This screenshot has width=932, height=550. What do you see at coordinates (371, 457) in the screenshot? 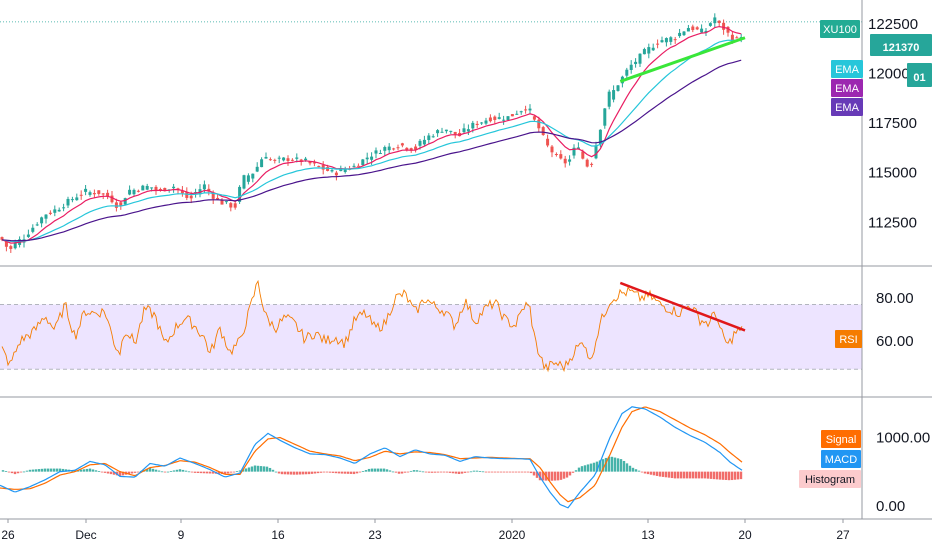
I see `macd-line` at bounding box center [371, 457].